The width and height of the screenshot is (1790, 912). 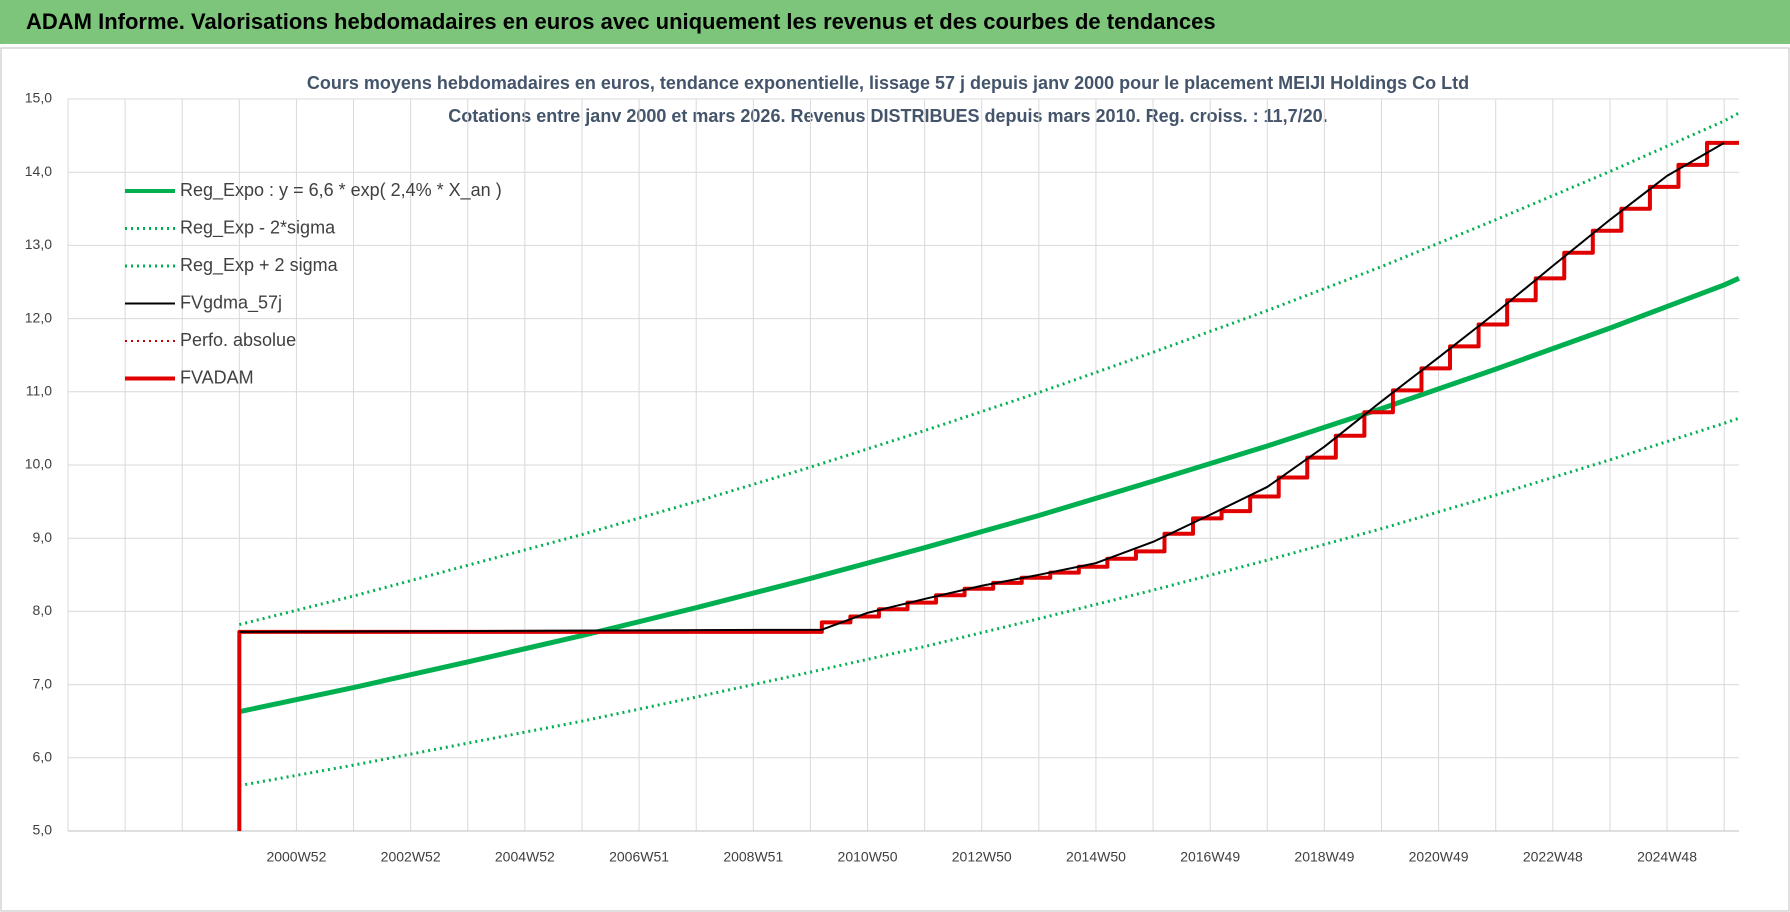 I want to click on legend-label: Perfo. absolue, so click(x=238, y=340).